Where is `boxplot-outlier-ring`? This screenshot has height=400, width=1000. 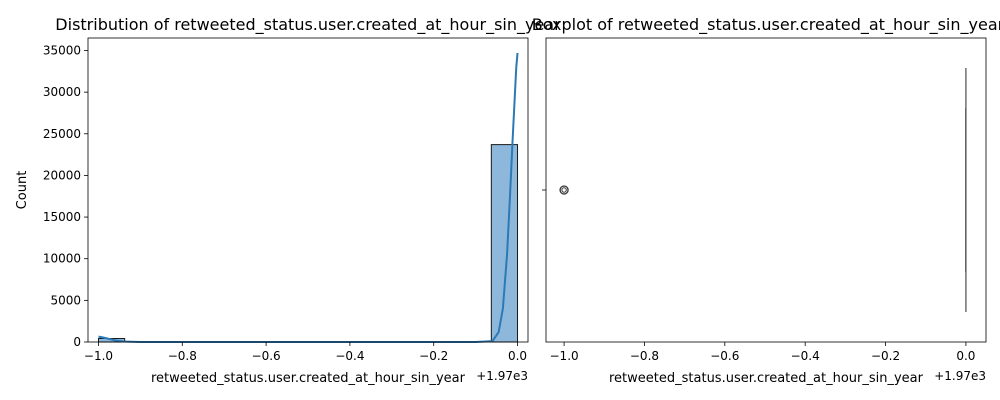
boxplot-outlier-ring is located at coordinates (564, 190).